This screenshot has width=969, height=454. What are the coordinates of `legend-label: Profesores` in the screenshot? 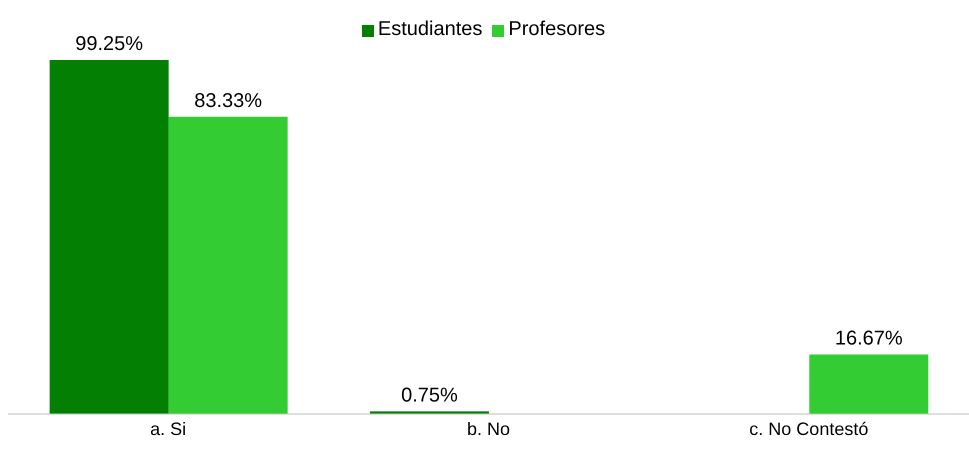 It's located at (557, 29).